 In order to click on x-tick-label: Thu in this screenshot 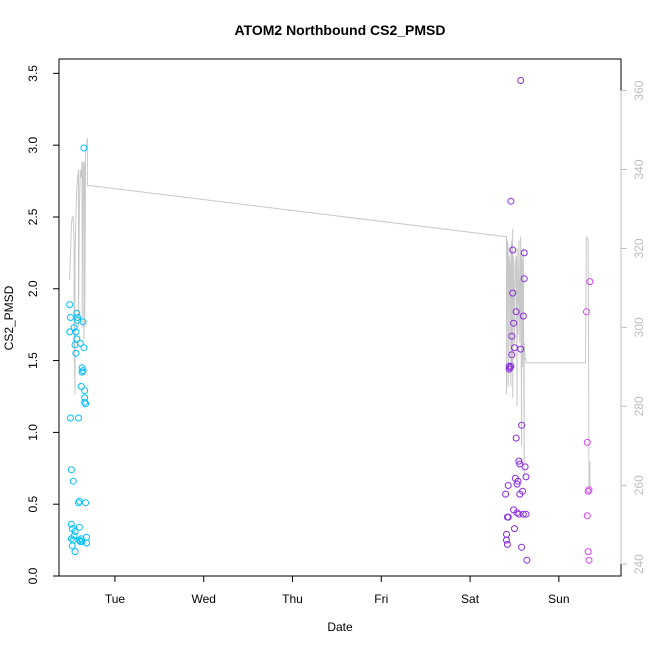, I will do `click(292, 599)`.